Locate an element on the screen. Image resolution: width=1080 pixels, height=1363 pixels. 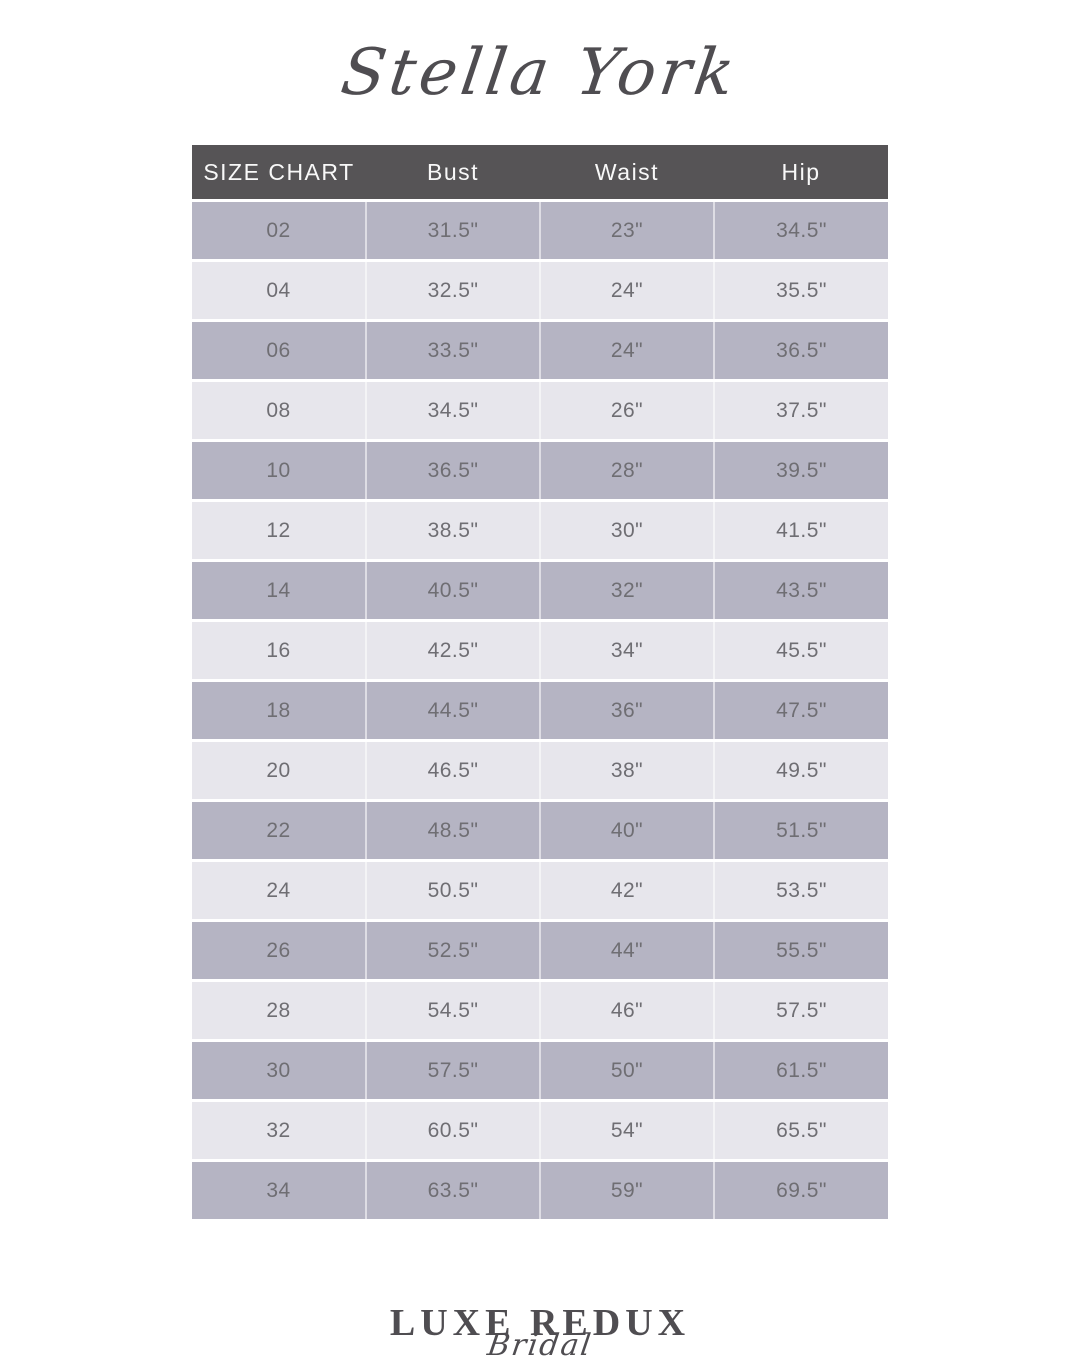
waist-cell: 40" is located at coordinates (627, 831).